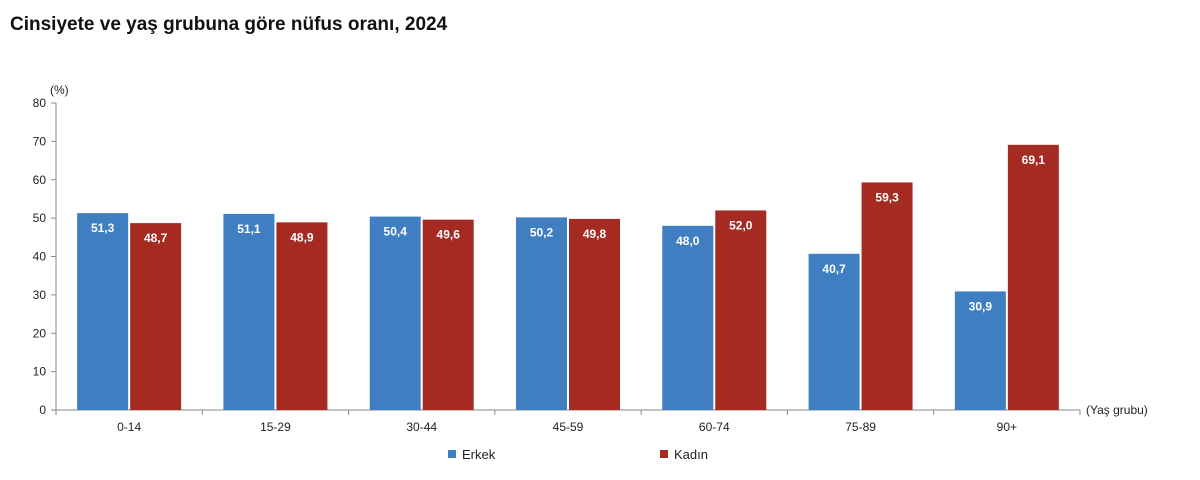 The width and height of the screenshot is (1200, 480). Describe the element at coordinates (40, 180) in the screenshot. I see `y-tick-label: 60` at that location.